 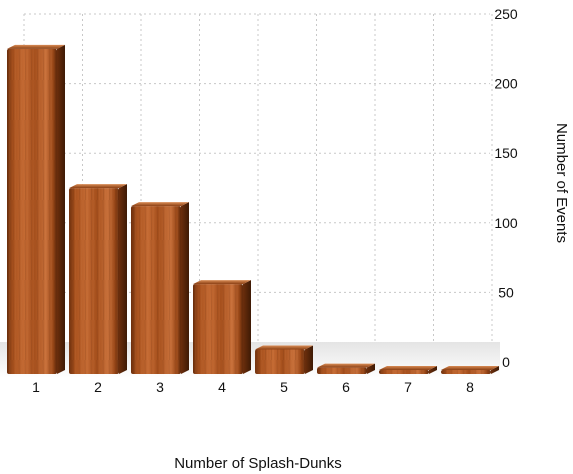 I want to click on y-tick-label: 200, so click(x=506, y=84).